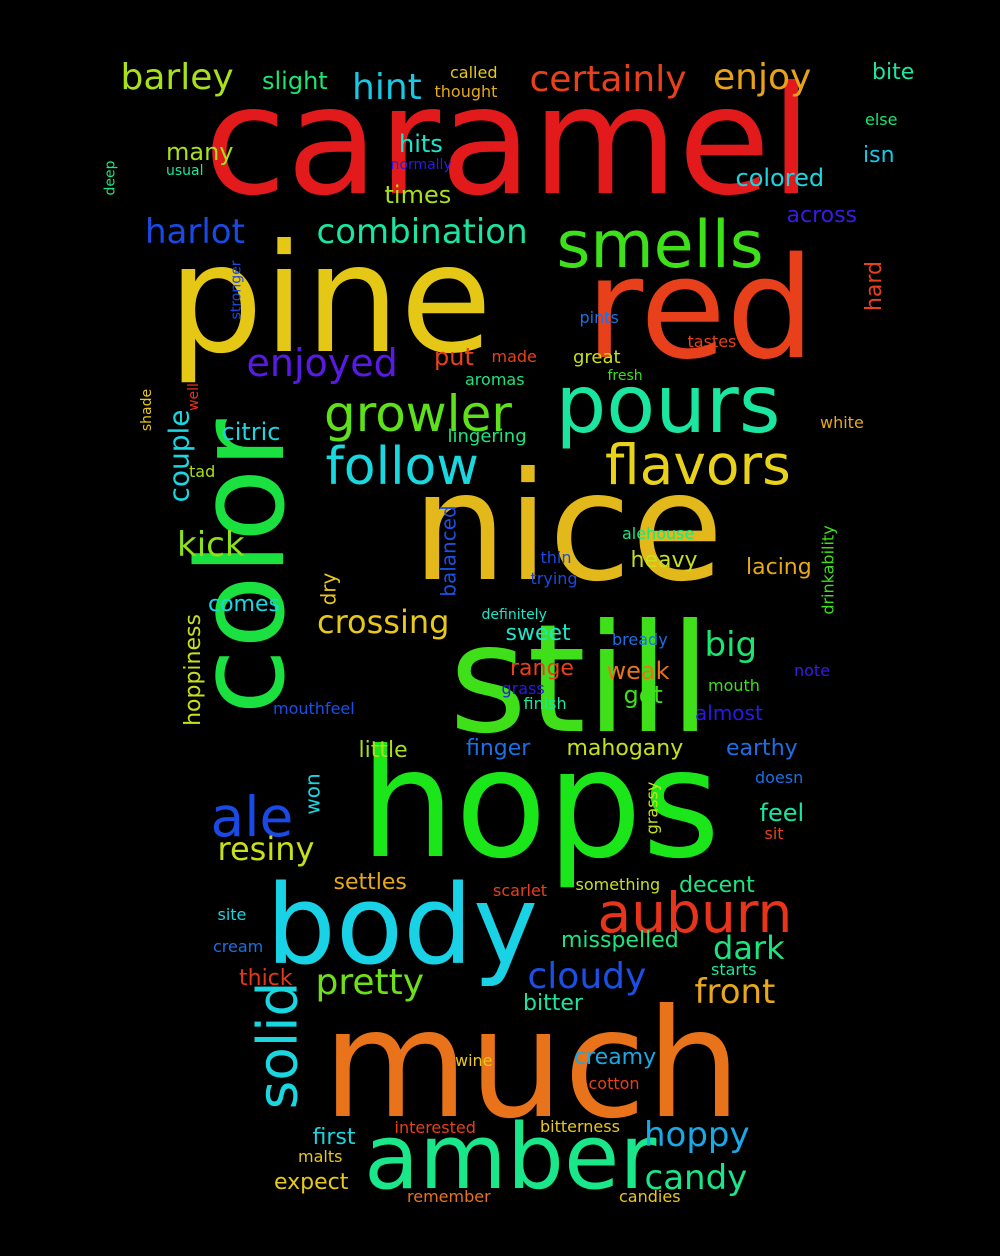 Image resolution: width=1000 pixels, height=1256 pixels. Describe the element at coordinates (587, 976) in the screenshot. I see `word-cloudy: cloudy` at that location.